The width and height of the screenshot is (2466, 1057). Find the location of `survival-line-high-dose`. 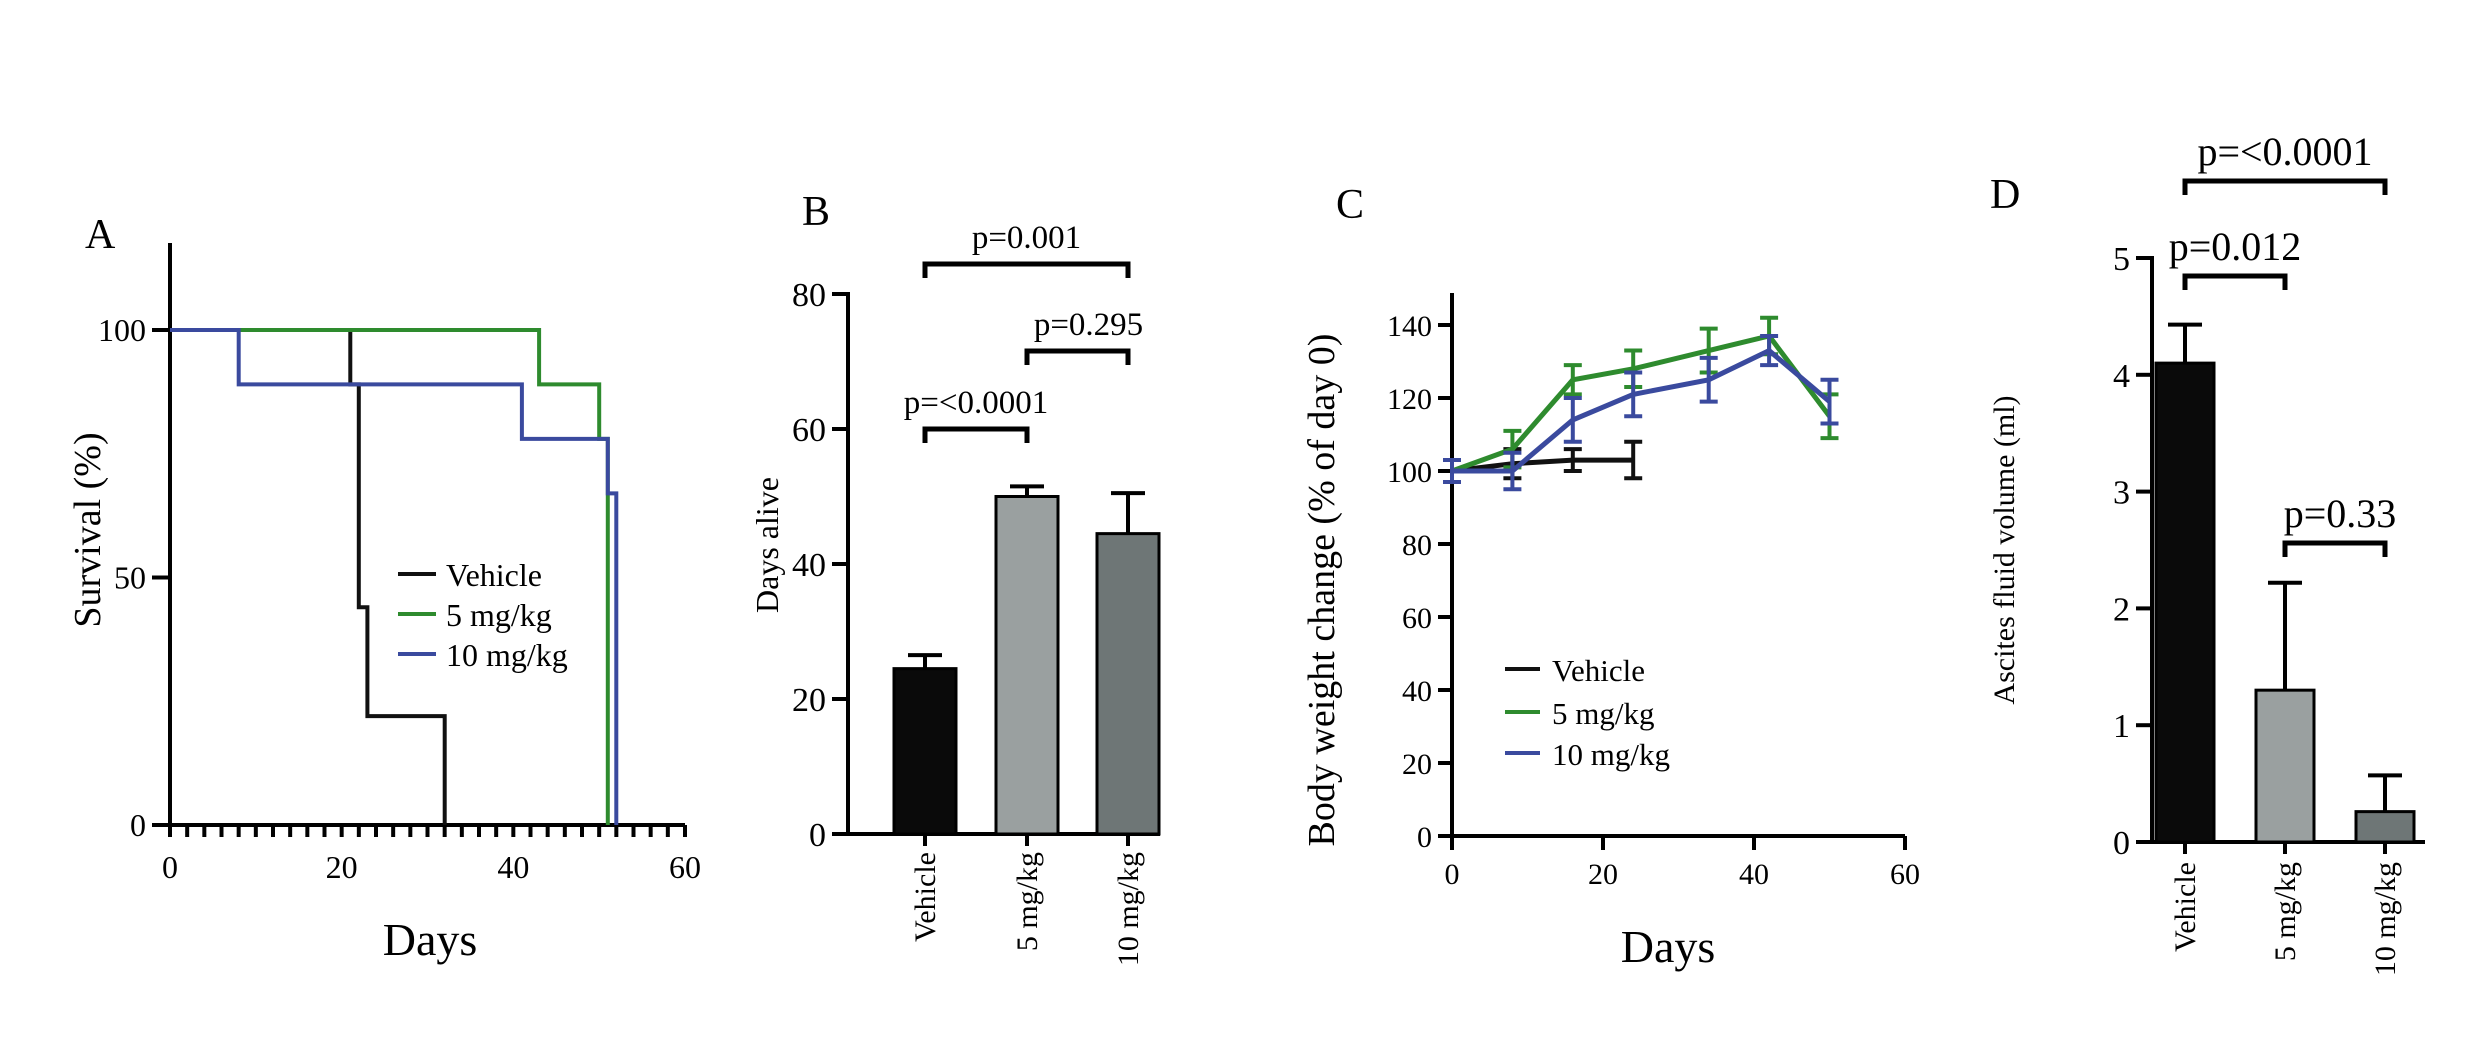

survival-line-high-dose is located at coordinates (394, 576).